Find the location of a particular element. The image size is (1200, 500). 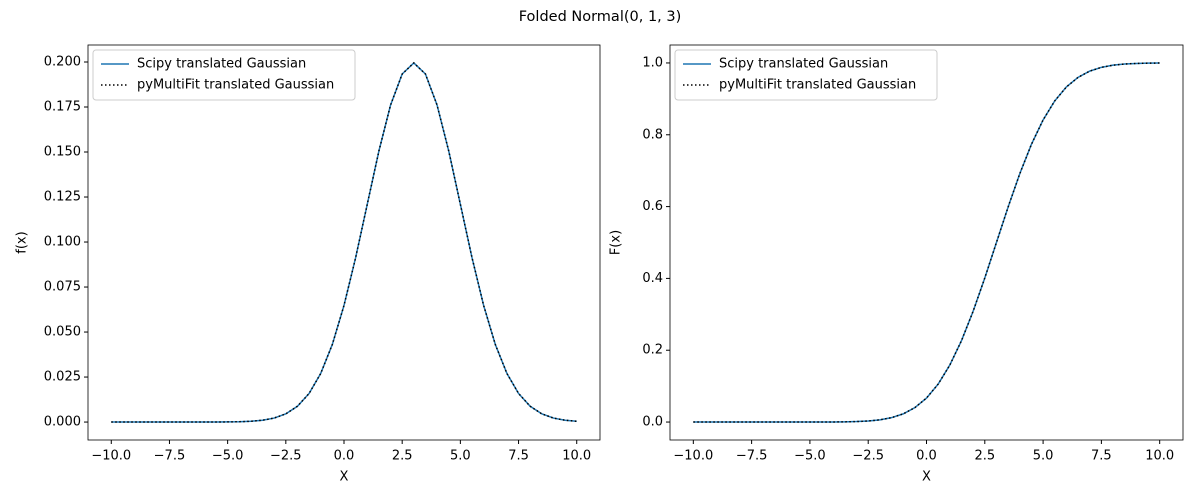

y-tick-label: 0.200 is located at coordinates (62, 61).